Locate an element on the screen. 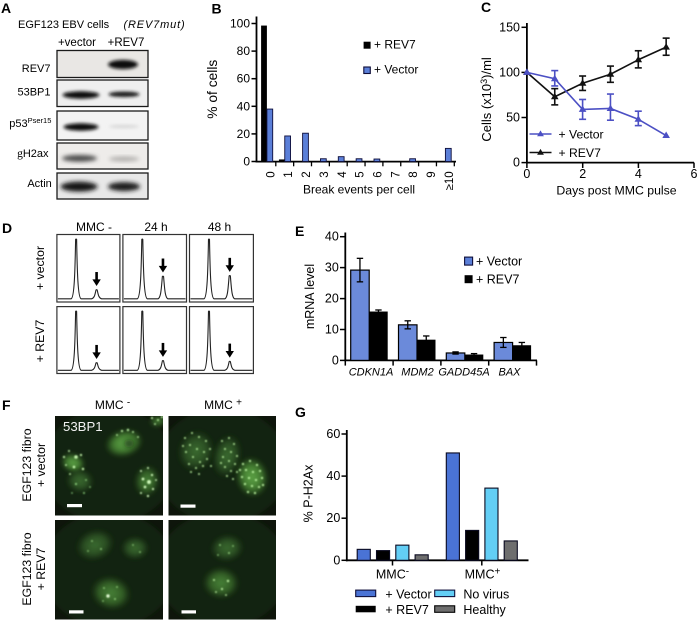  svg-text: 24 h is located at coordinates (155, 227).